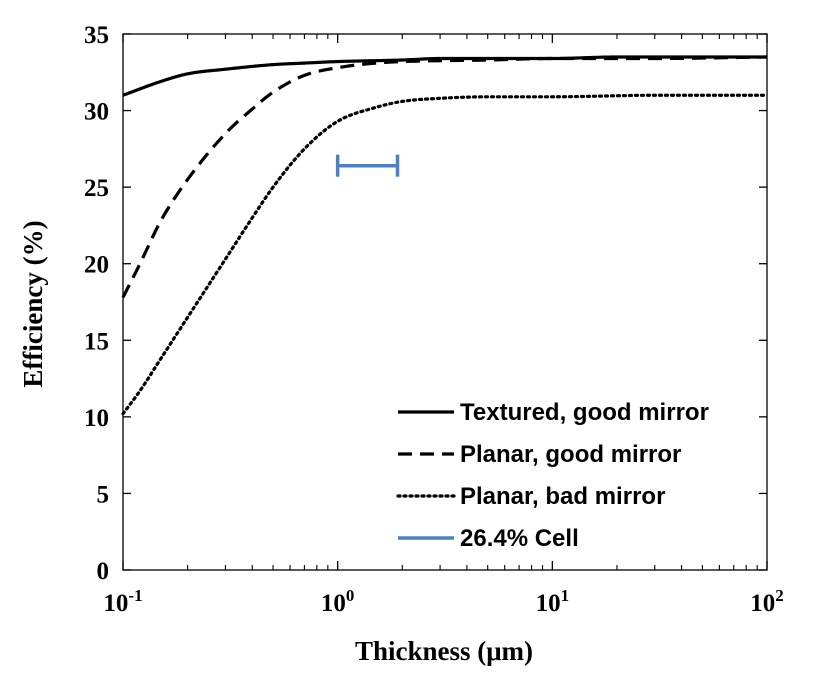  Describe the element at coordinates (338, 601) in the screenshot. I see `x-tick-label: 10⁰` at that location.